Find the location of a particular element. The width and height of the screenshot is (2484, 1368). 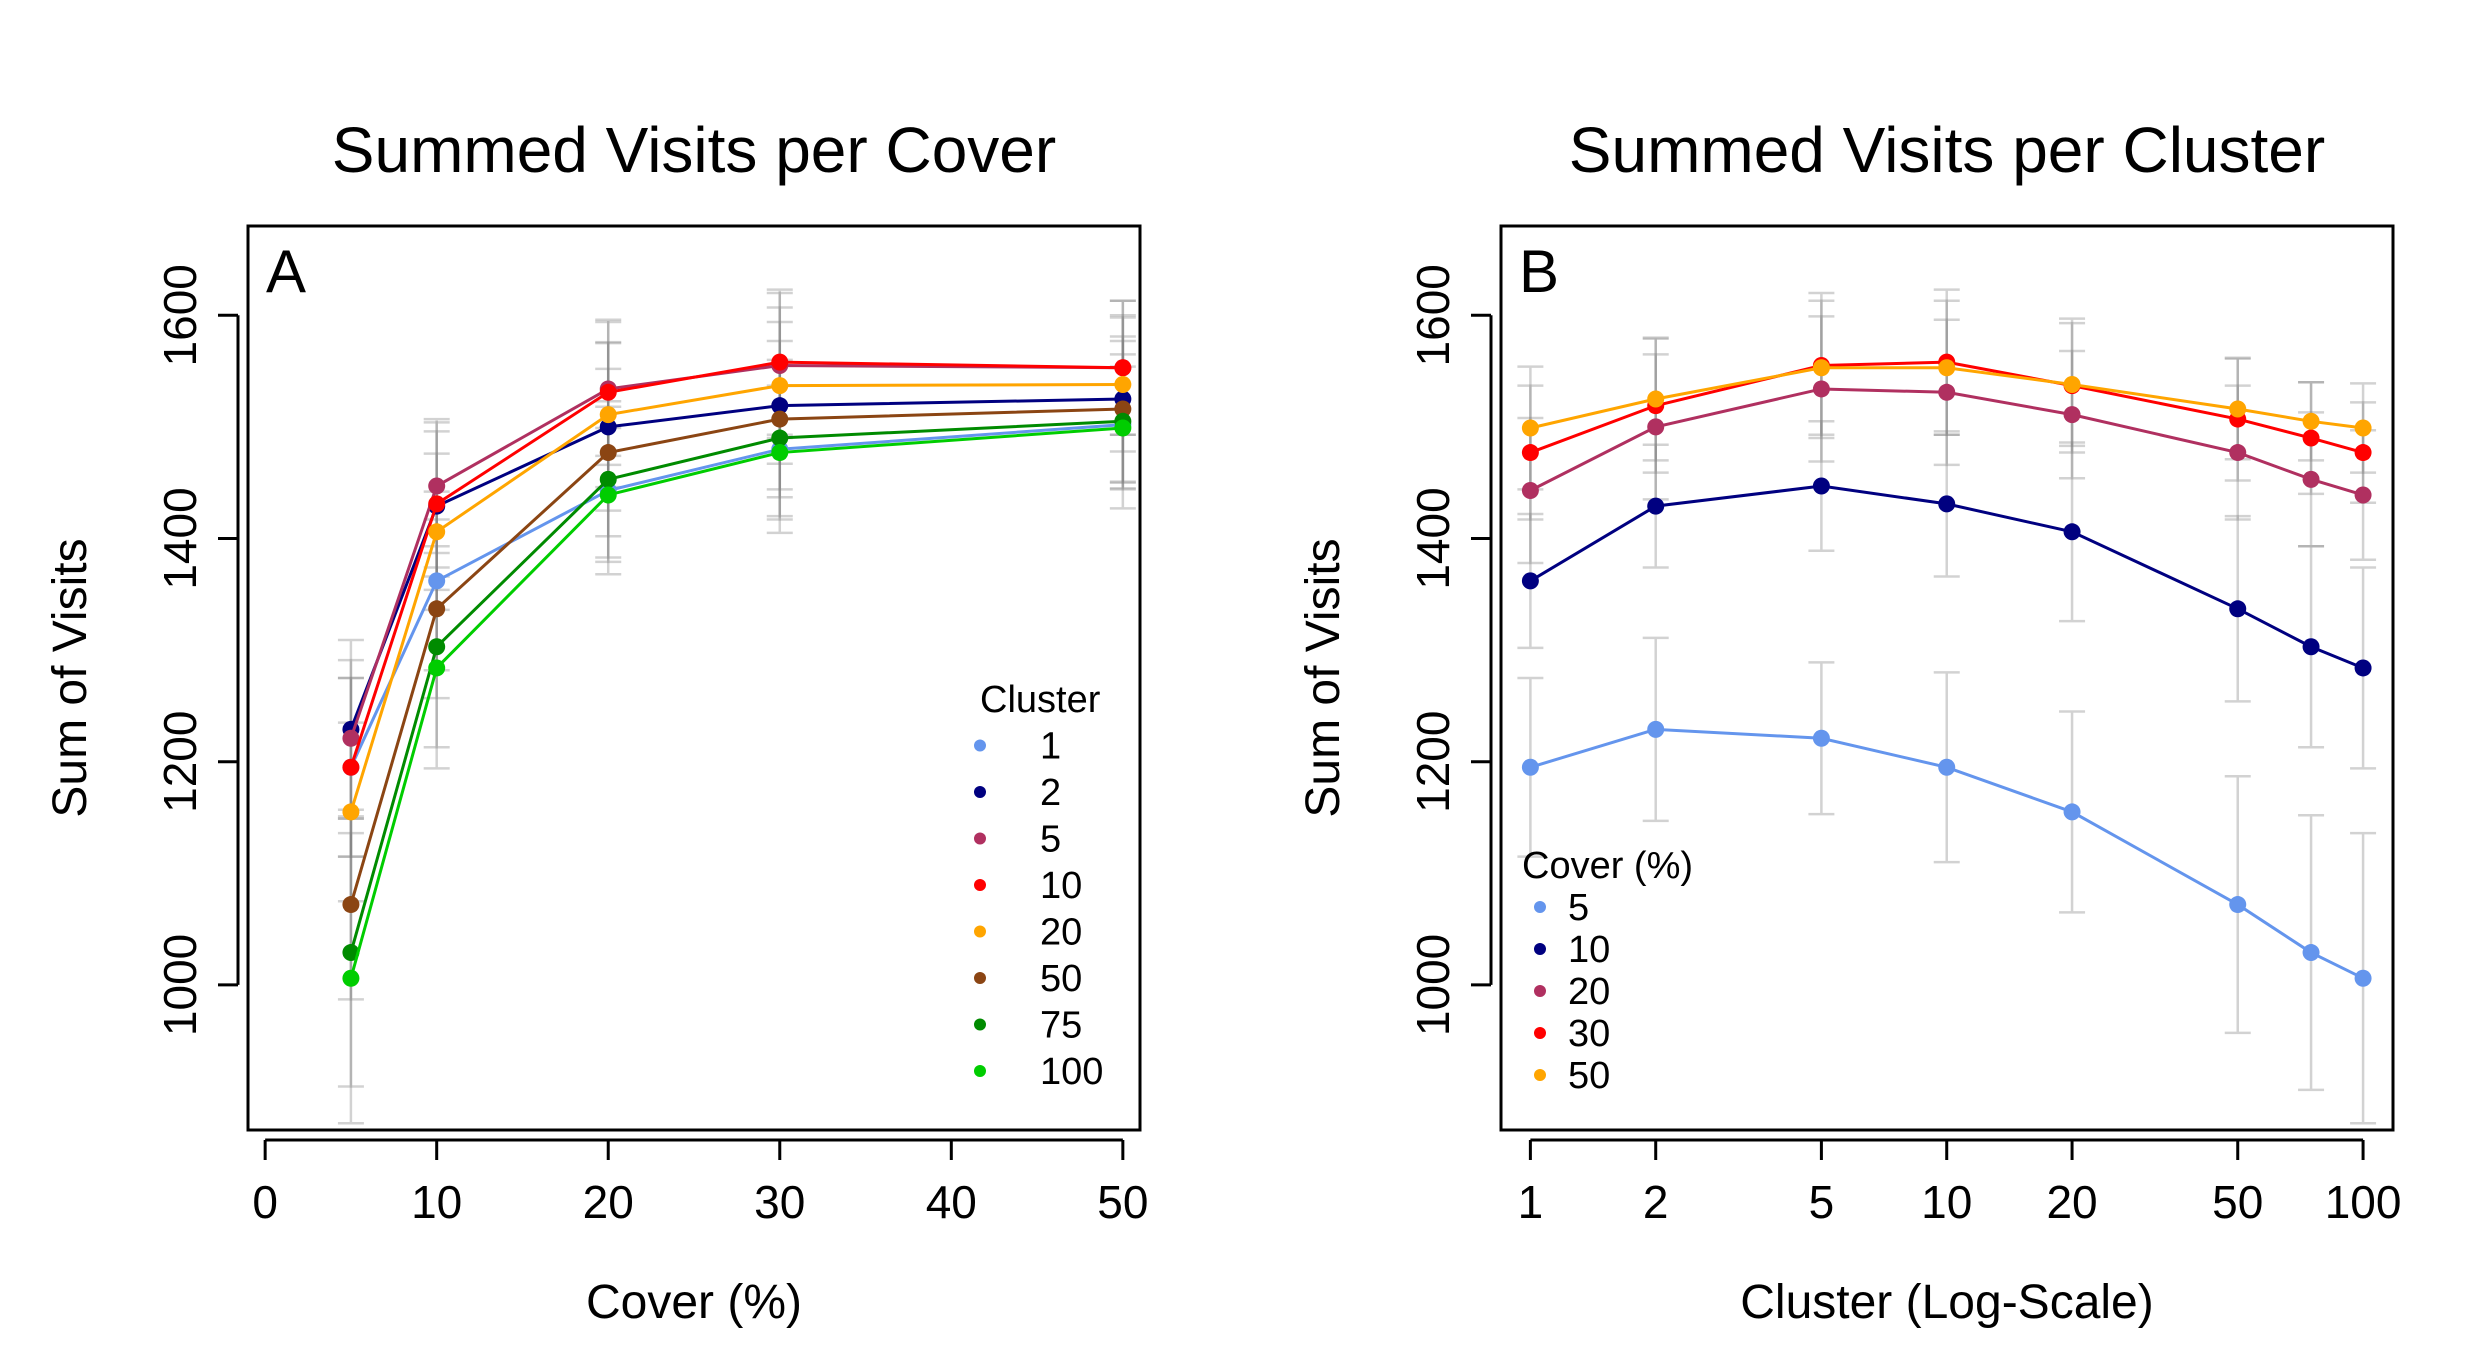

y-axis-label: Sum of Visits is located at coordinates (1323, 677).